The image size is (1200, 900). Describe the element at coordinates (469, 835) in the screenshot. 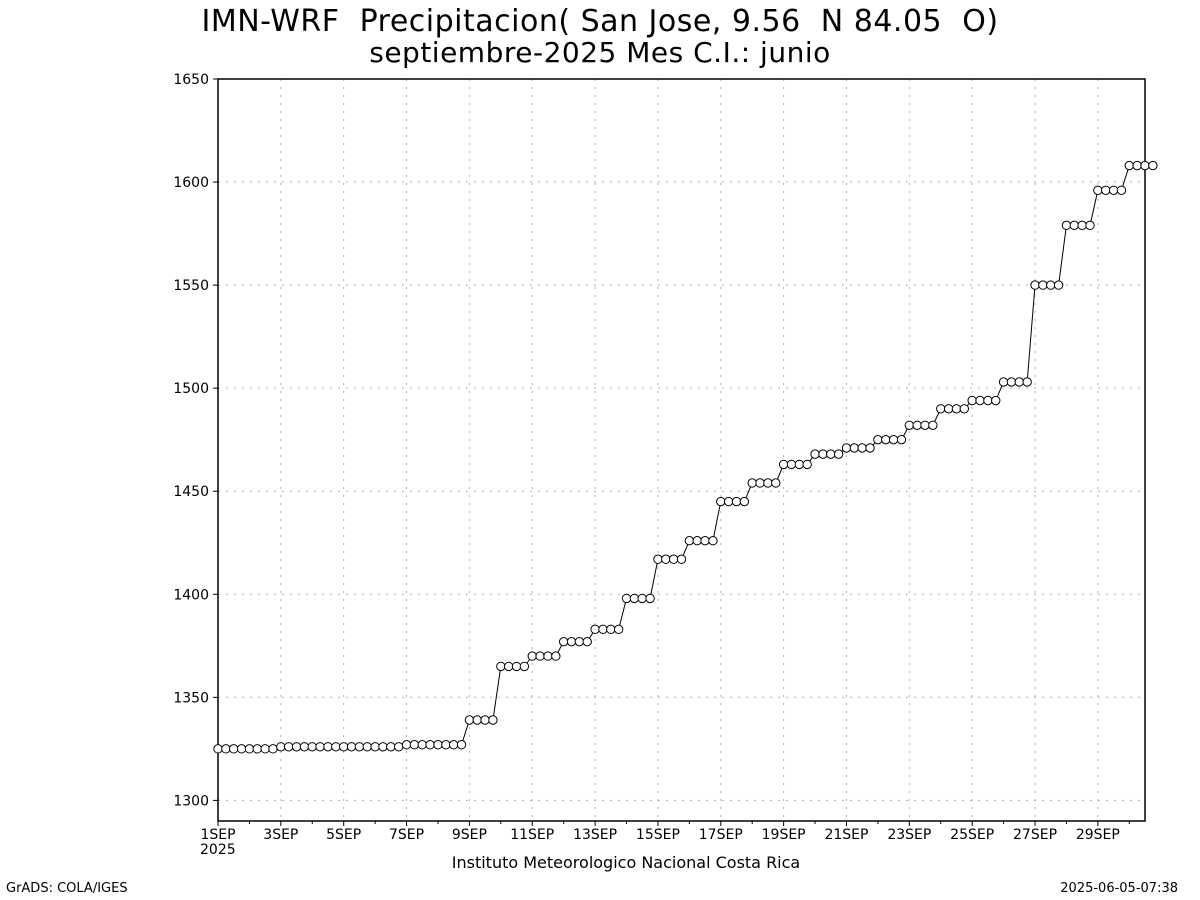

I see `x-tick-label: 9SEP` at that location.